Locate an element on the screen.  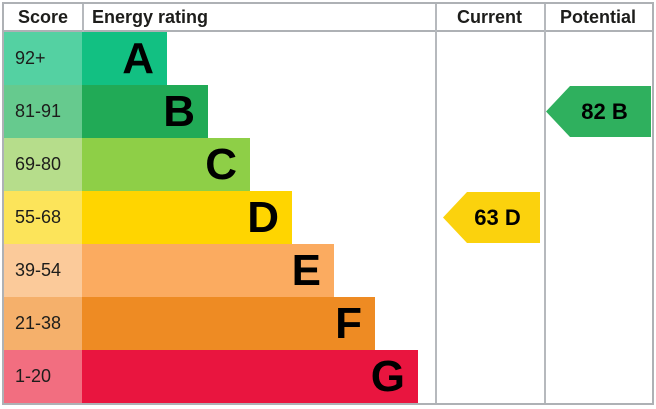
band-row: 1-20 G is located at coordinates (328, 376).